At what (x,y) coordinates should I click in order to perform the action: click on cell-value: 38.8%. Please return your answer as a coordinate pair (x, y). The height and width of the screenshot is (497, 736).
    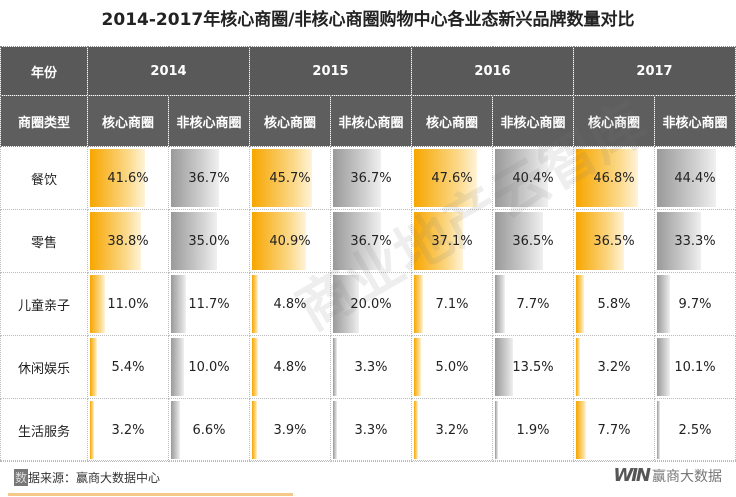
    Looking at the image, I should click on (128, 241).